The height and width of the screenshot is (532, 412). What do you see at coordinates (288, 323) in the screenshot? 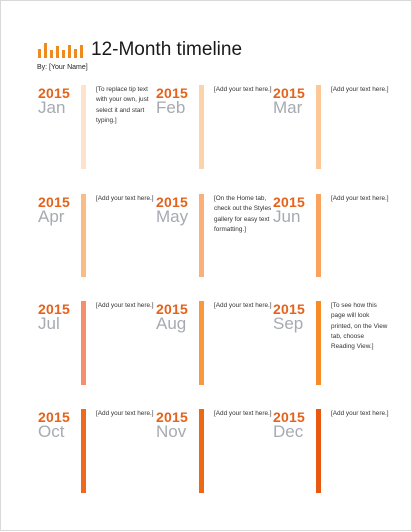
I see `month-label: Sep` at bounding box center [288, 323].